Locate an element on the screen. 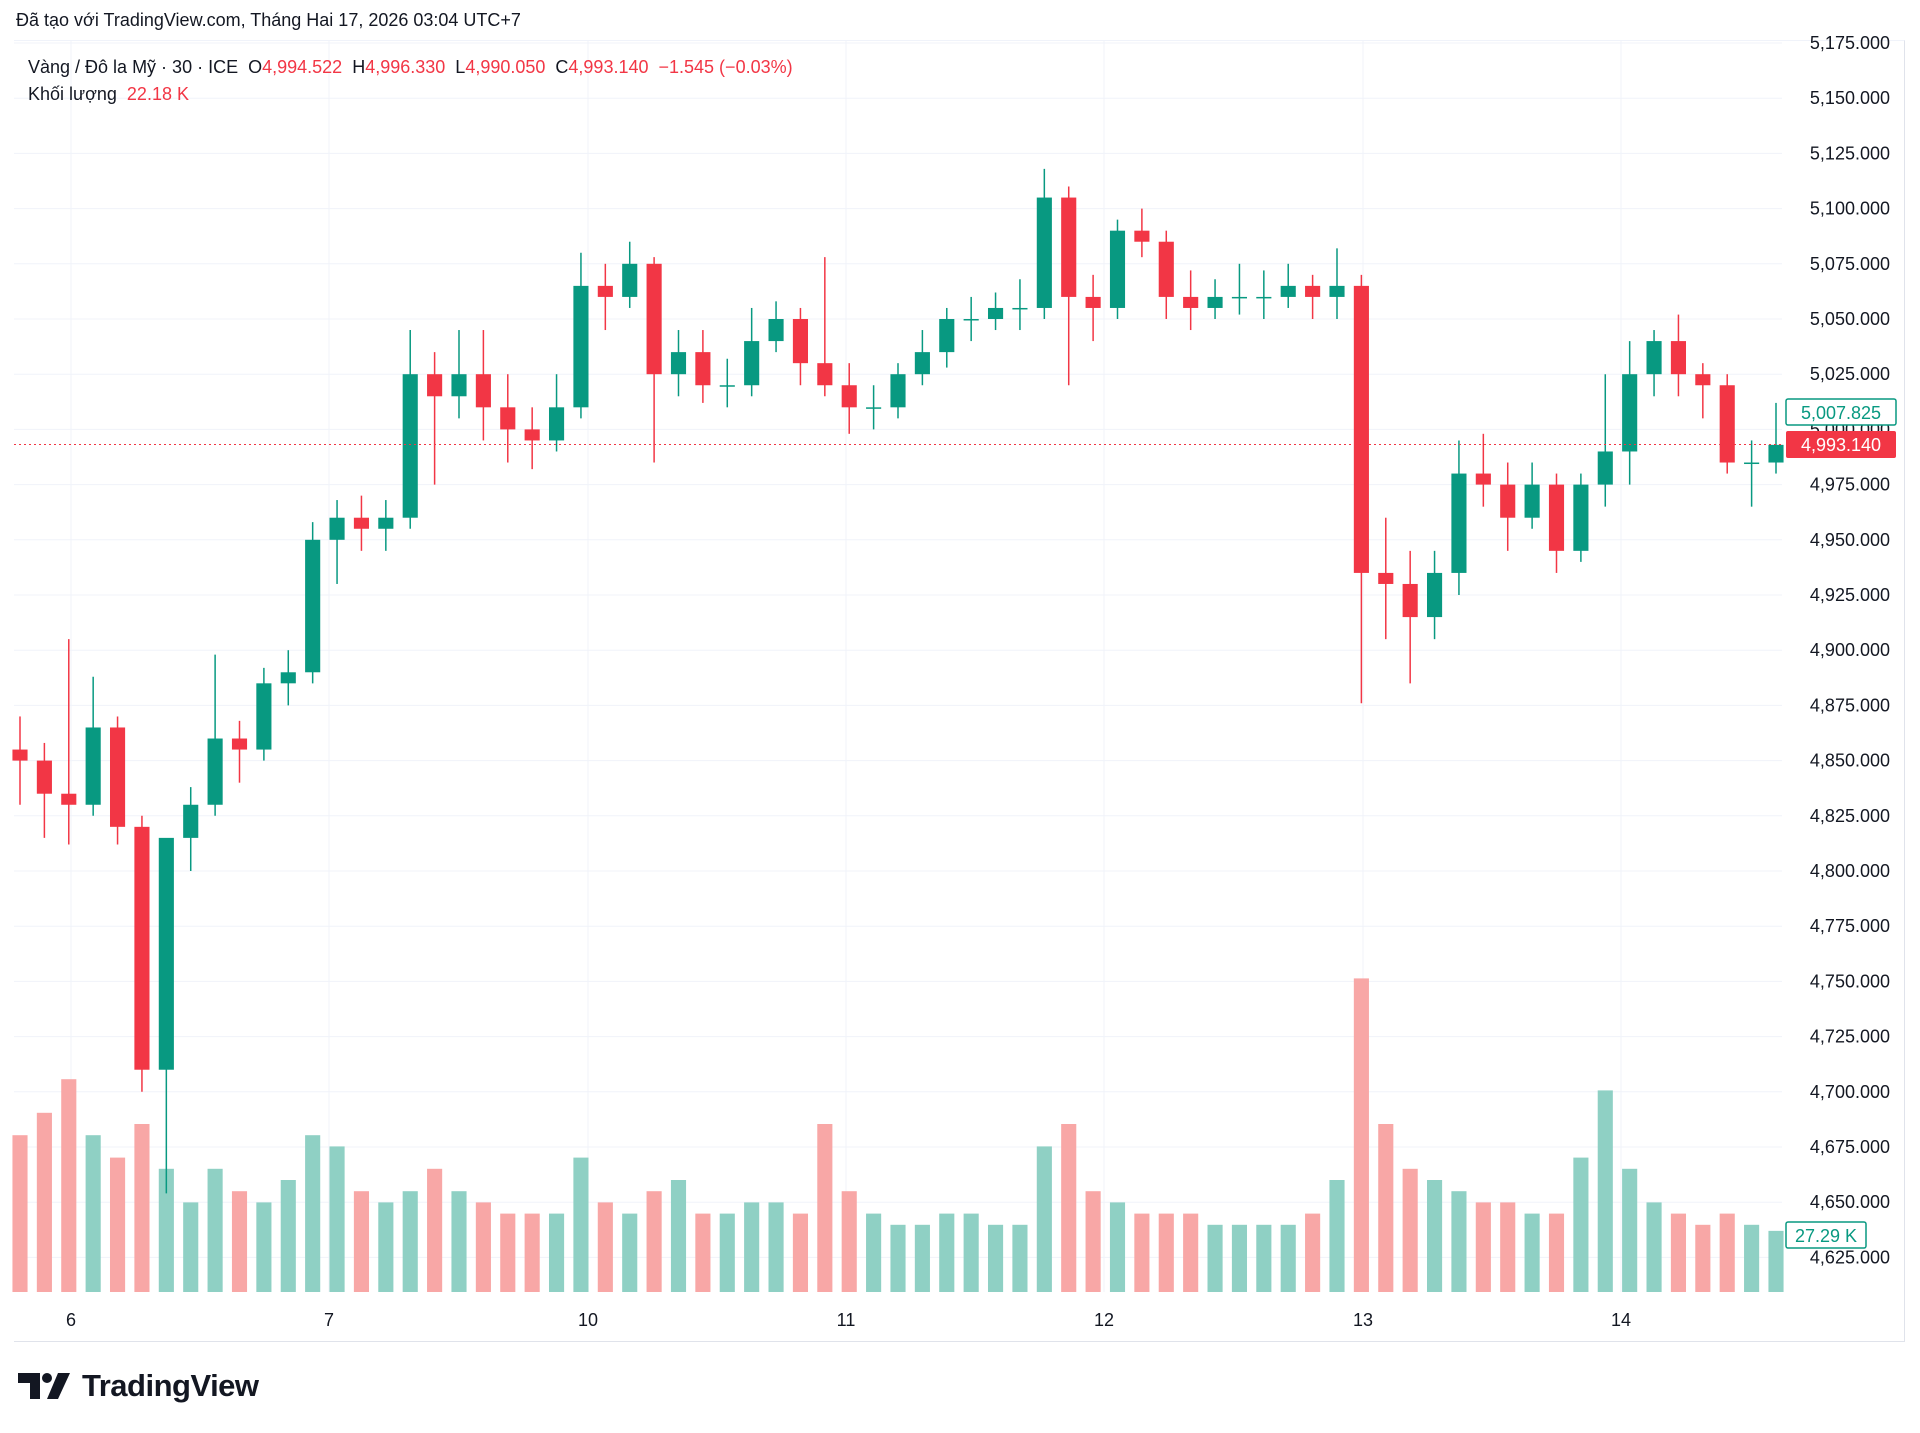  volume-value: 22.18 K is located at coordinates (157, 94).